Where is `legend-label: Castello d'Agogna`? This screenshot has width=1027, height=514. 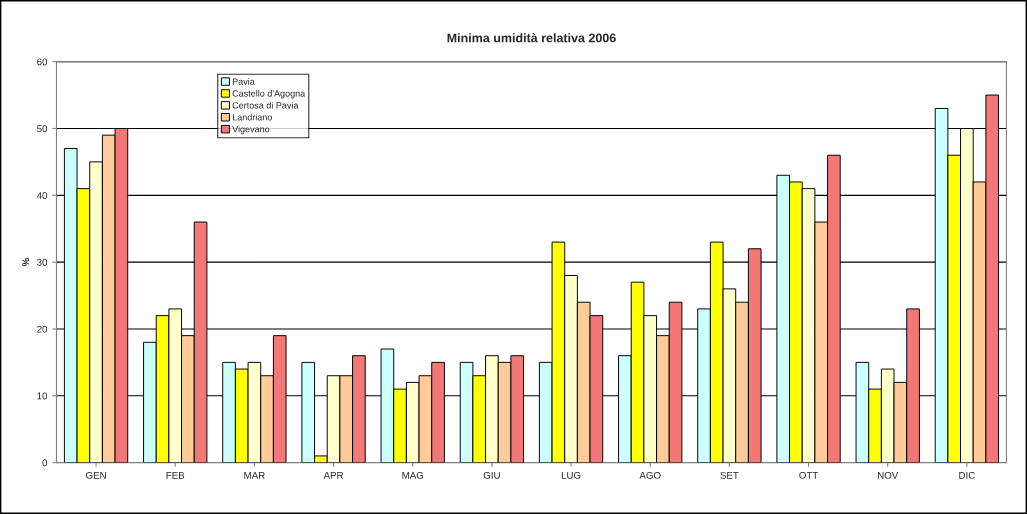
legend-label: Castello d'Agogna is located at coordinates (269, 94).